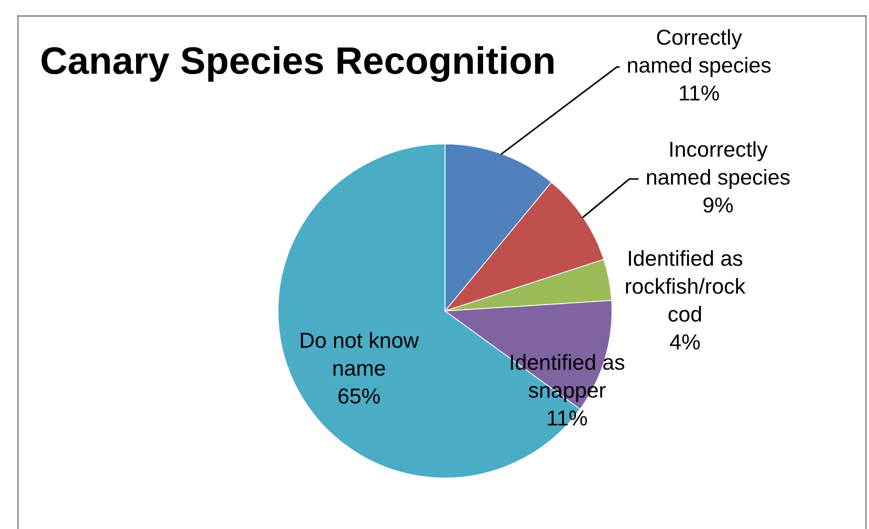 This screenshot has width=869, height=529. I want to click on slice-label: Correctly named species, so click(699, 53).